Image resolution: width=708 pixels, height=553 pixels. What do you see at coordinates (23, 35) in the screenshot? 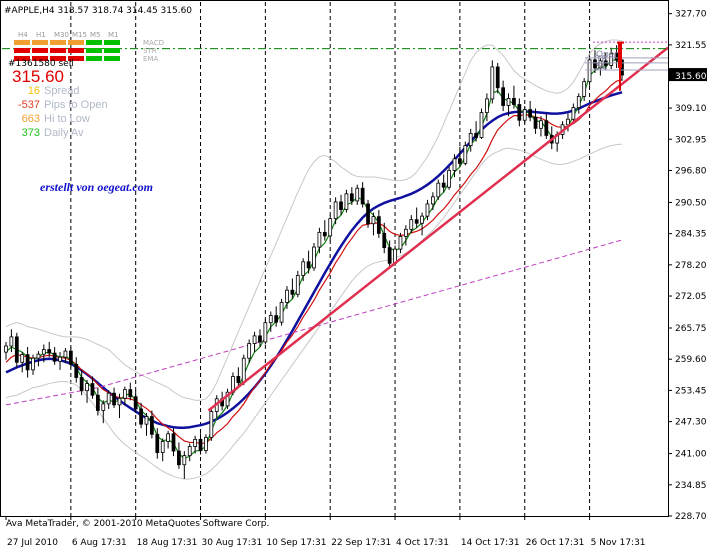
I see `timeframe-label: H4` at bounding box center [23, 35].